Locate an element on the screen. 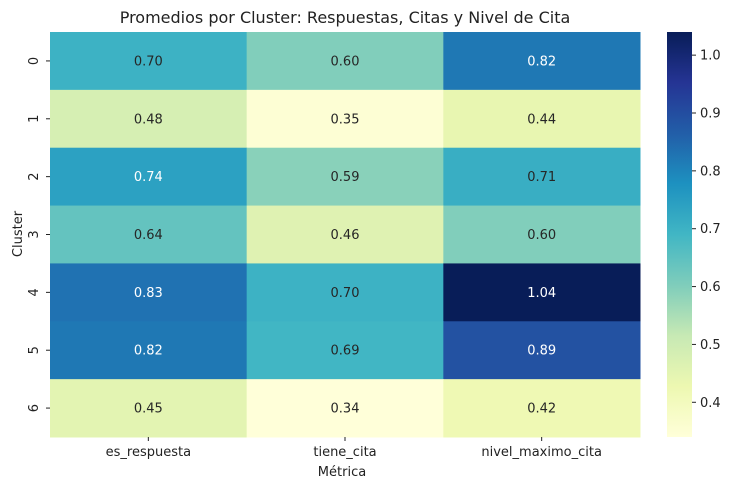  x-axis-ticks: es_respuesta tiene_cita nivel_maximo_cita is located at coordinates (354, 448).